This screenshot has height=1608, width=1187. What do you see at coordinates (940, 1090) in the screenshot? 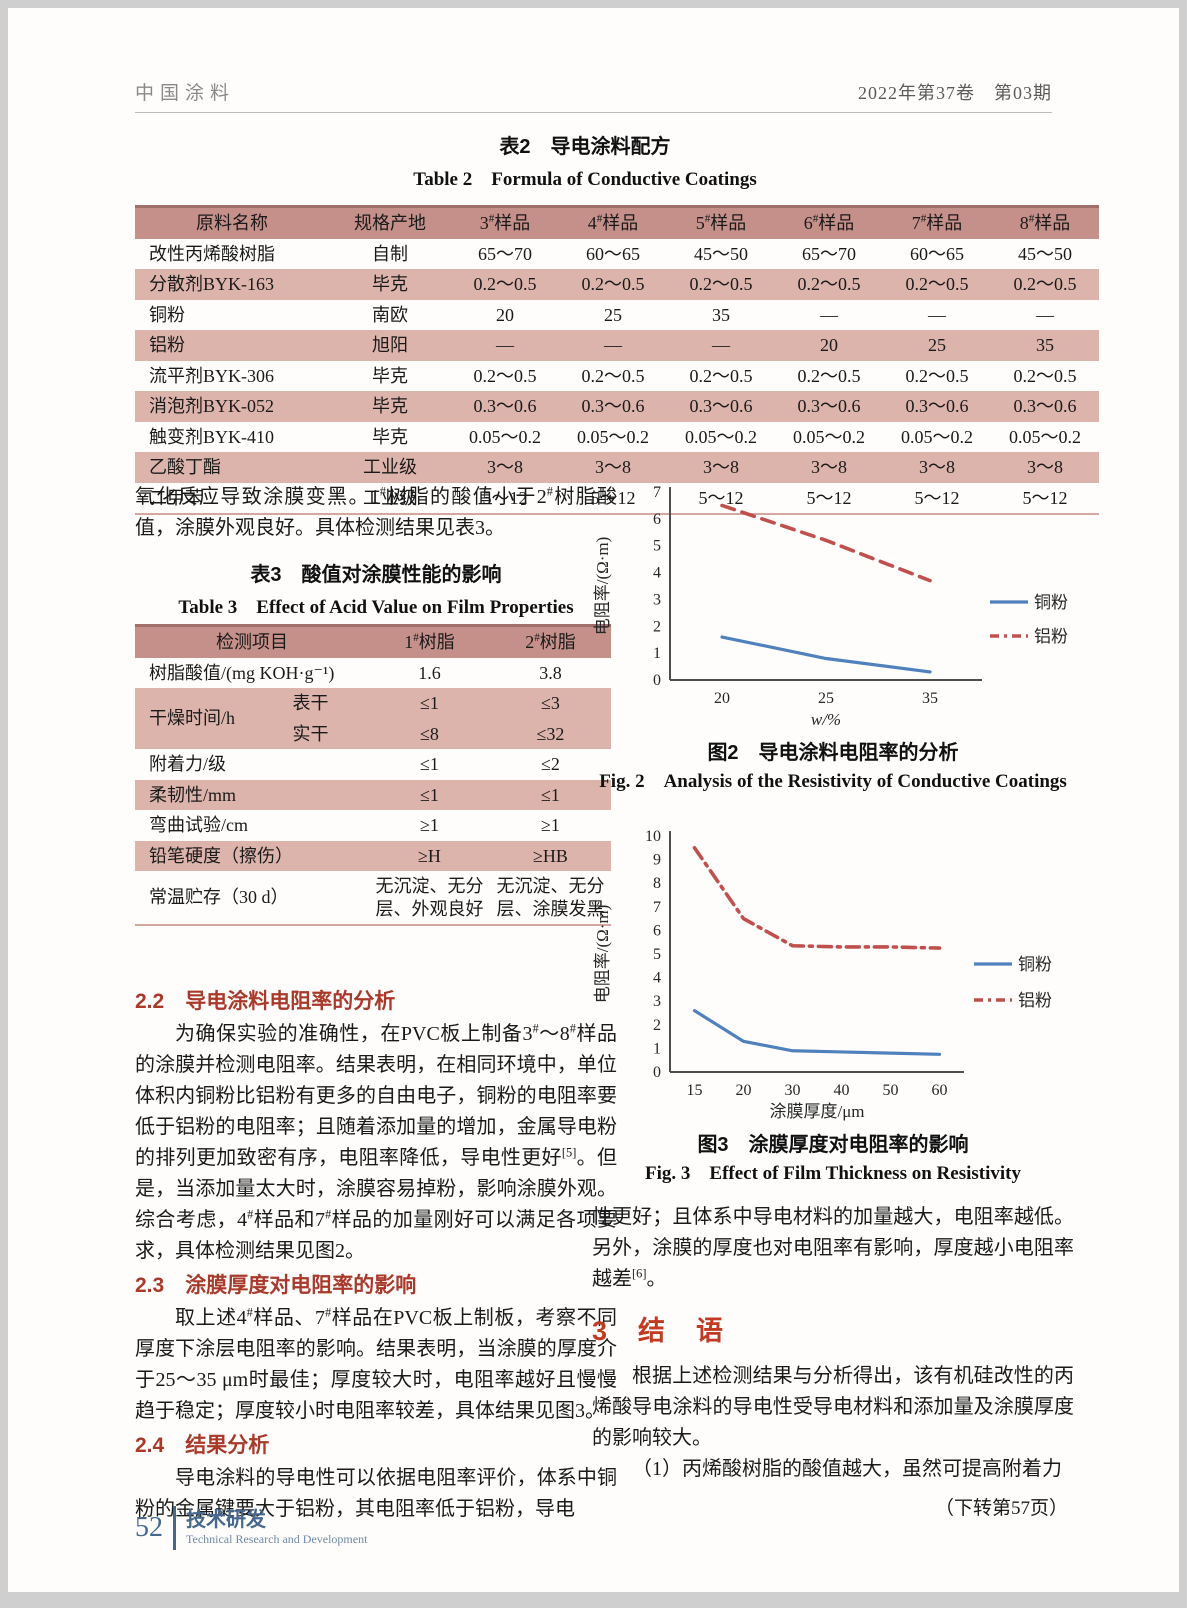
I see `x-tick-label: 60` at bounding box center [940, 1090].